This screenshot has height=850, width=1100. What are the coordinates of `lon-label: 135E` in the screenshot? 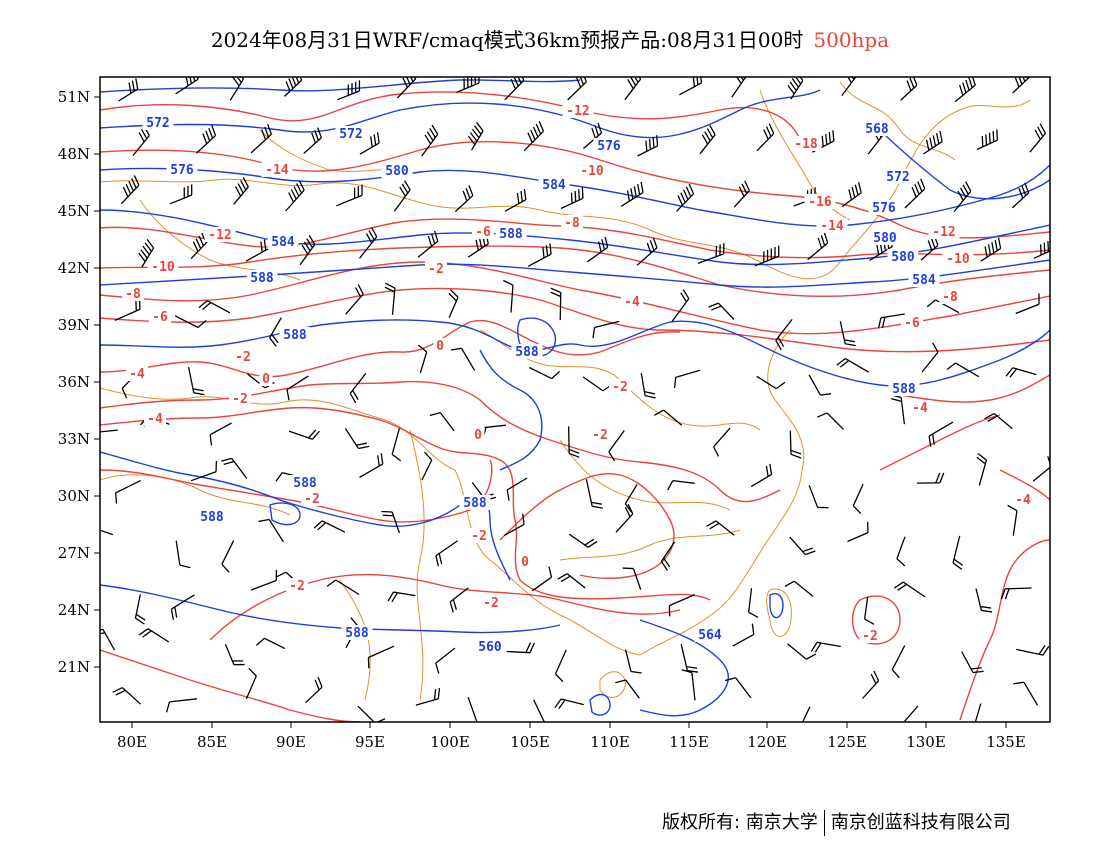 It's located at (1006, 742).